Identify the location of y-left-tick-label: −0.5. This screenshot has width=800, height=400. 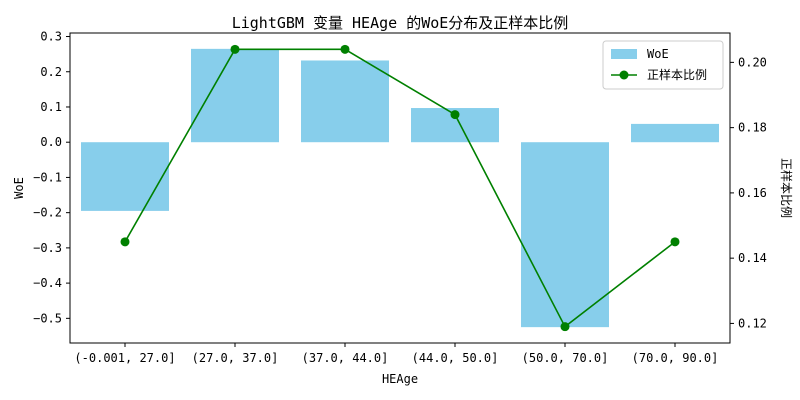
(47, 318).